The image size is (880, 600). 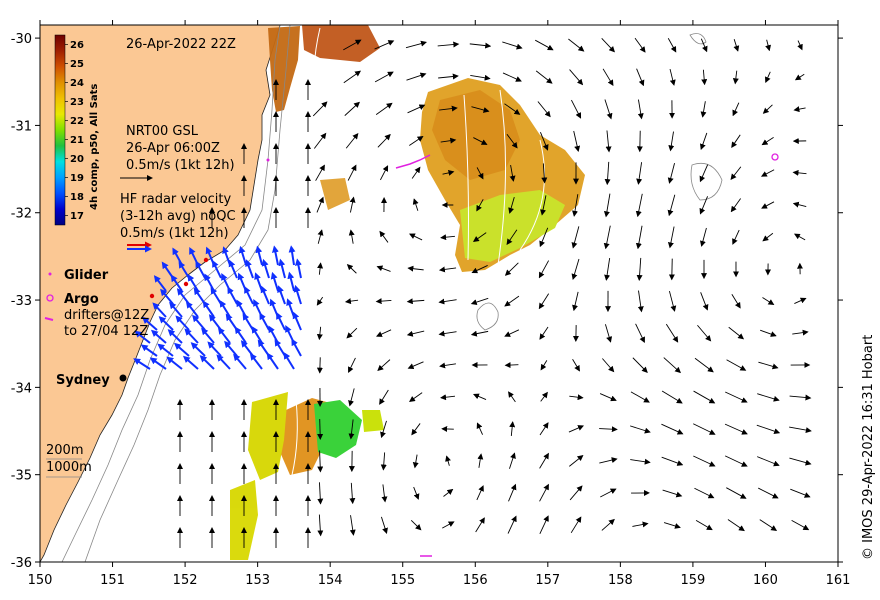 I want to click on gsl-legend-scale: 0.5m/s (1kt 12h), so click(x=180, y=165).